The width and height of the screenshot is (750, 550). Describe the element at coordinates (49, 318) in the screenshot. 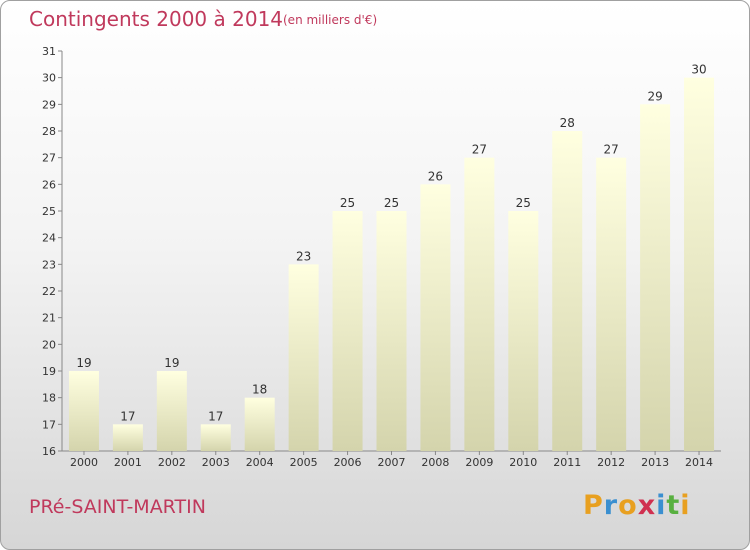

I see `y-tick-label: 21` at that location.